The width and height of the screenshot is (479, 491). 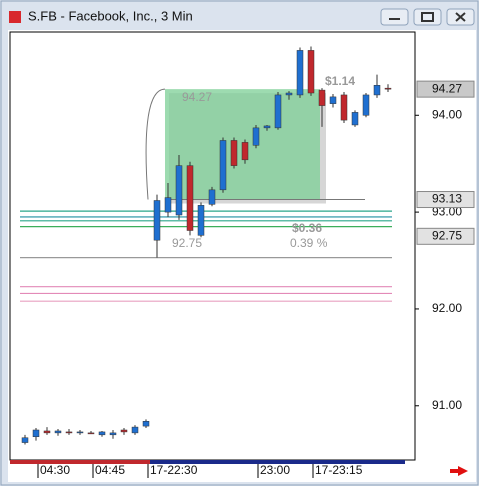 What do you see at coordinates (447, 114) in the screenshot?
I see `y-tick-label: 94.00` at bounding box center [447, 114].